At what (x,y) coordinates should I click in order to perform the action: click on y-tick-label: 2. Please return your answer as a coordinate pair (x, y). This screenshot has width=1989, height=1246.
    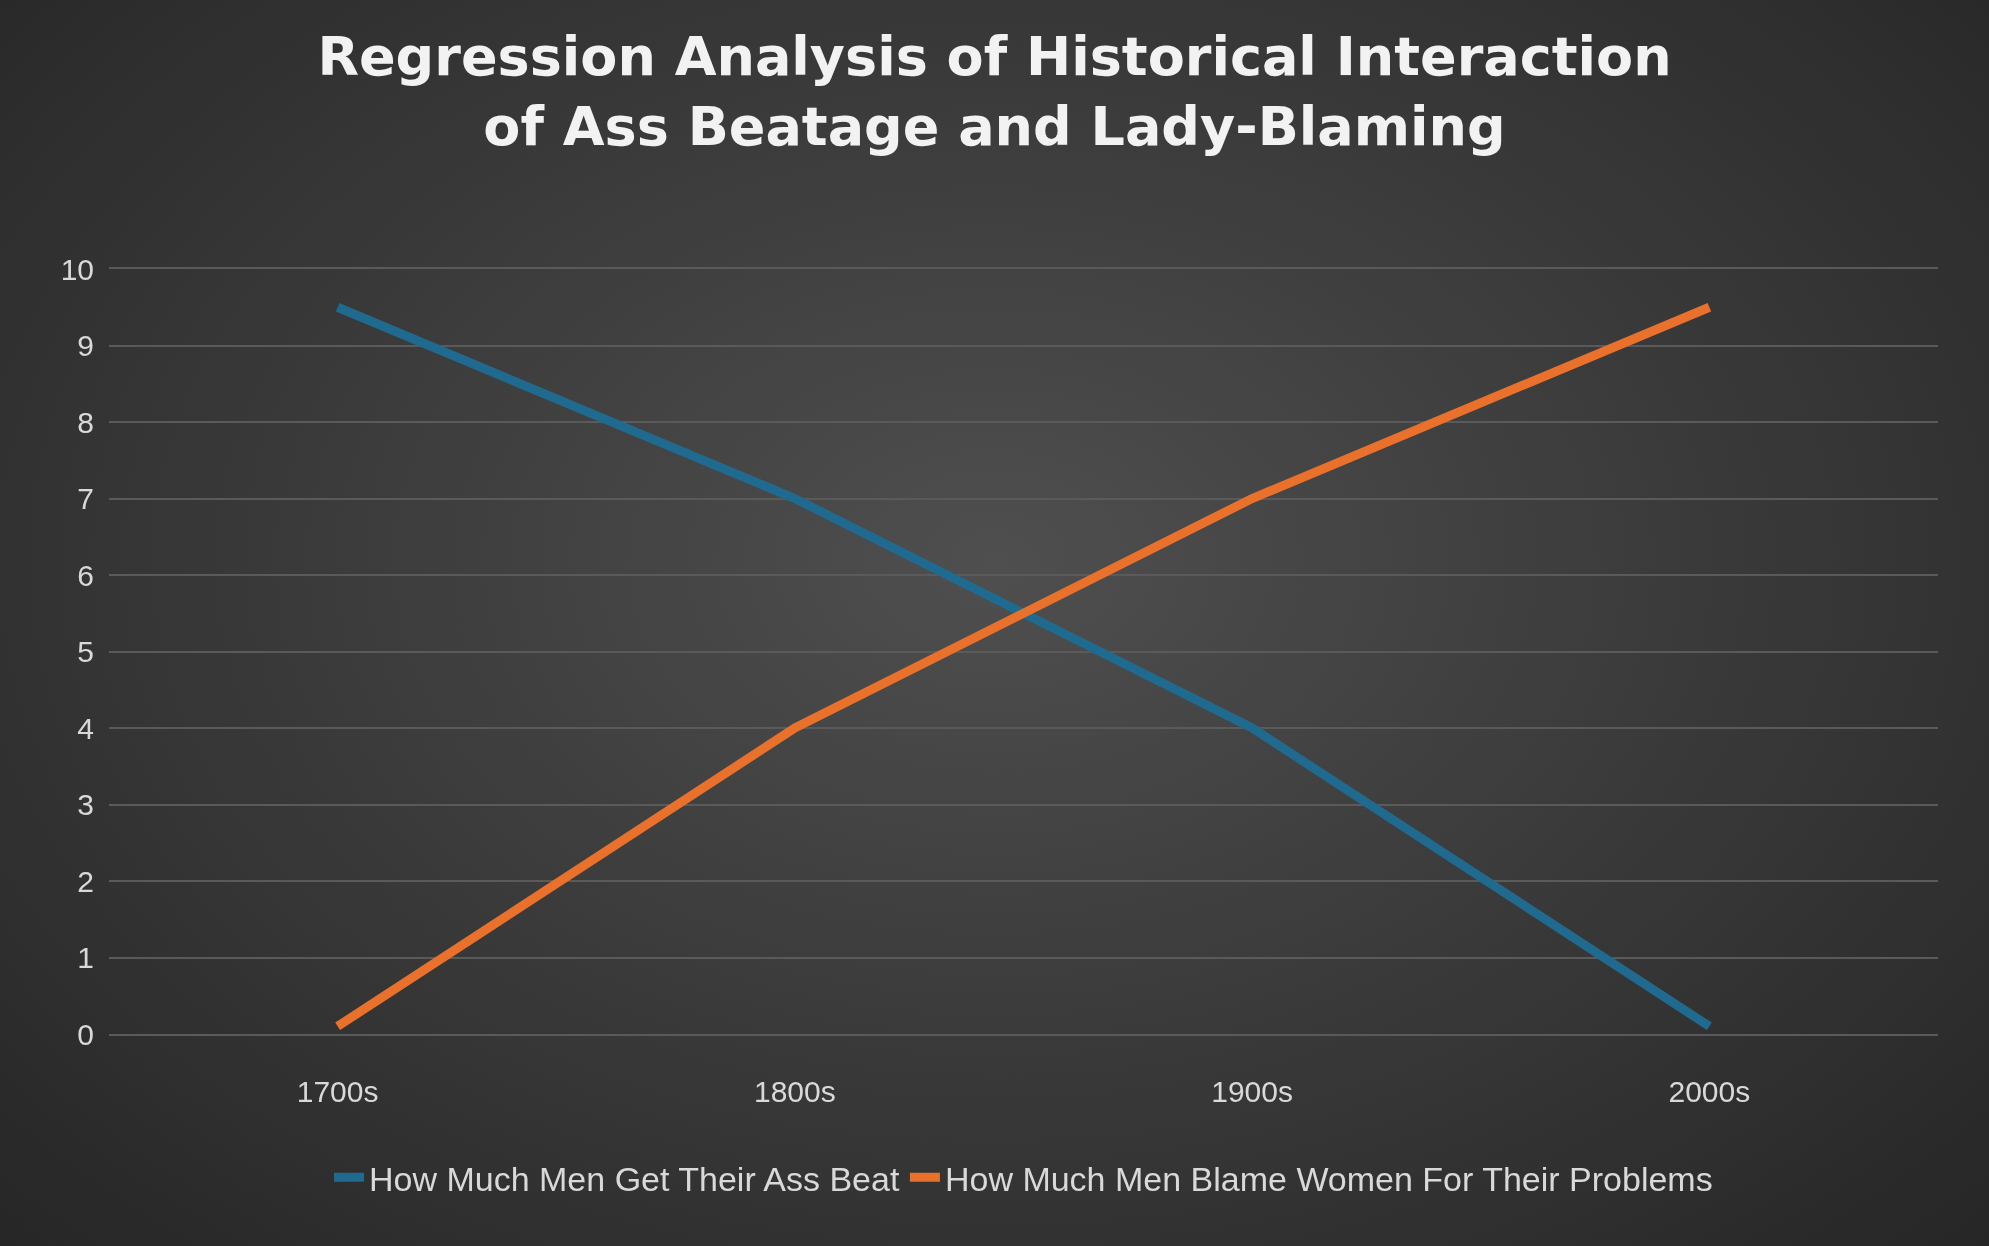
    Looking at the image, I should click on (85, 881).